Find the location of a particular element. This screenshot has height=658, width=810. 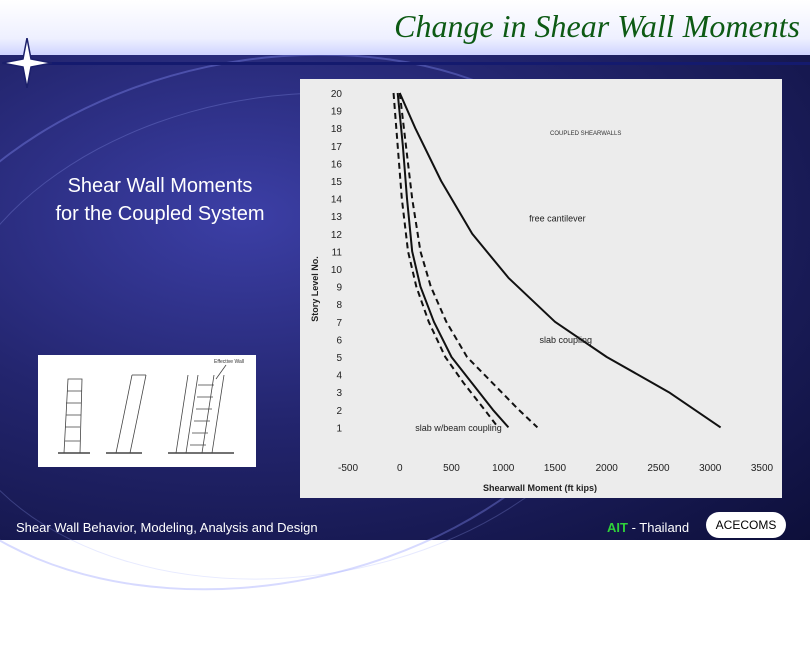

x-tick-label: -500 is located at coordinates (348, 468).